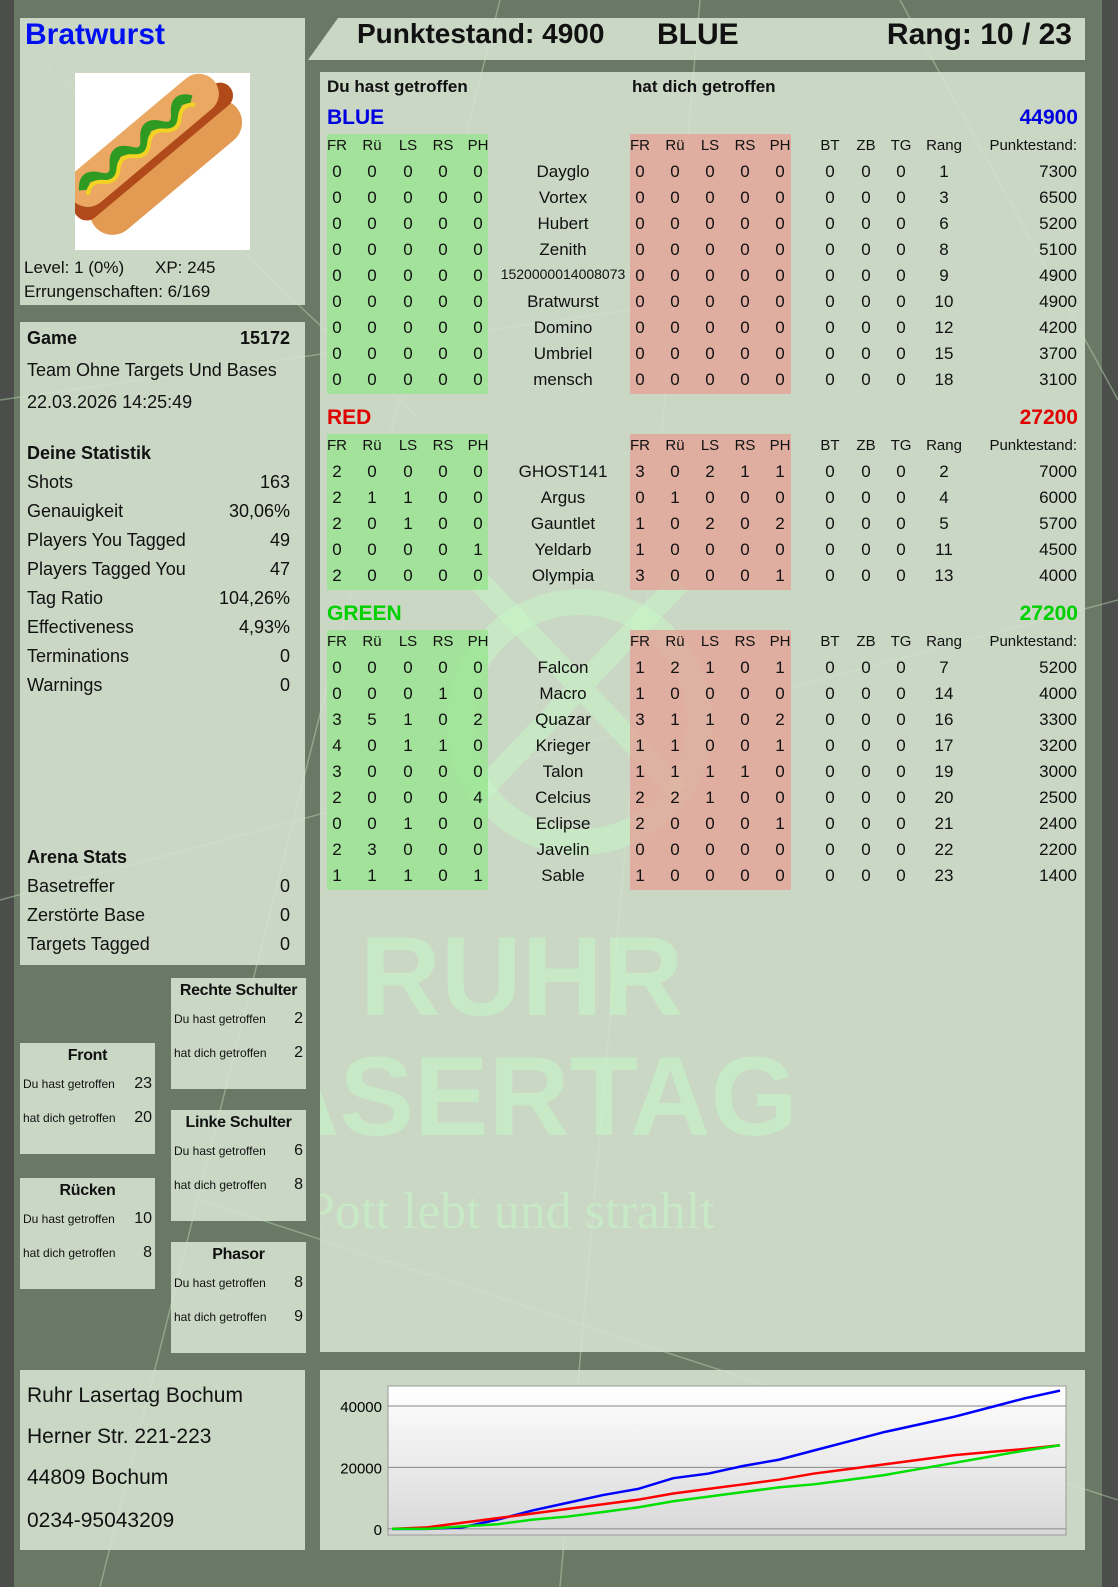  Describe the element at coordinates (944, 745) in the screenshot. I see `stat-cell: 17` at that location.